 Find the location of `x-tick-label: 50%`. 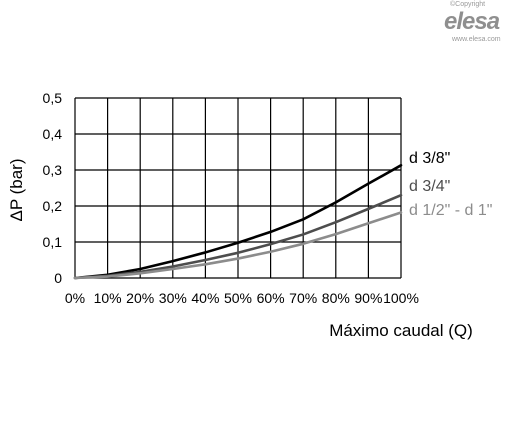

x-tick-label: 50% is located at coordinates (238, 298).